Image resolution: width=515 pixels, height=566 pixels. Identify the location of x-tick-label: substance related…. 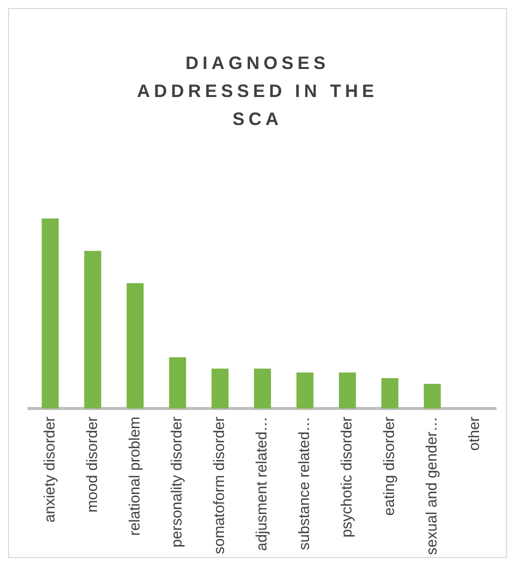
(305, 483).